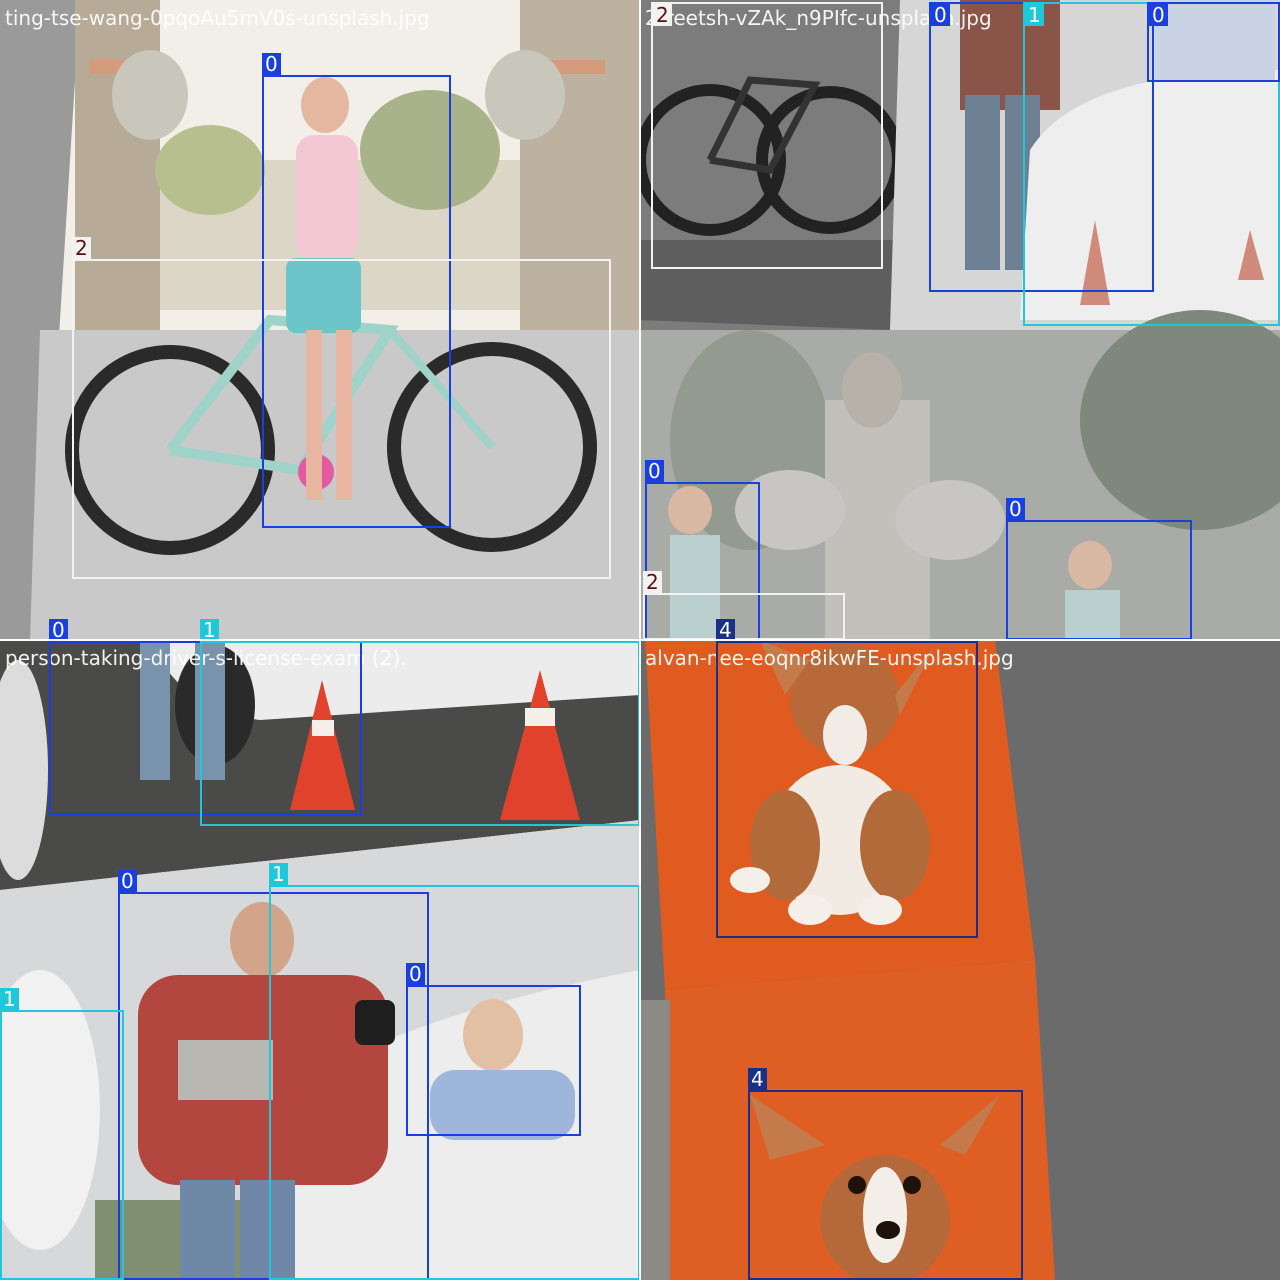  What do you see at coordinates (206, 658) in the screenshot?
I see `tile-filename: person-taking-driver-s-license-exam (2).` at bounding box center [206, 658].